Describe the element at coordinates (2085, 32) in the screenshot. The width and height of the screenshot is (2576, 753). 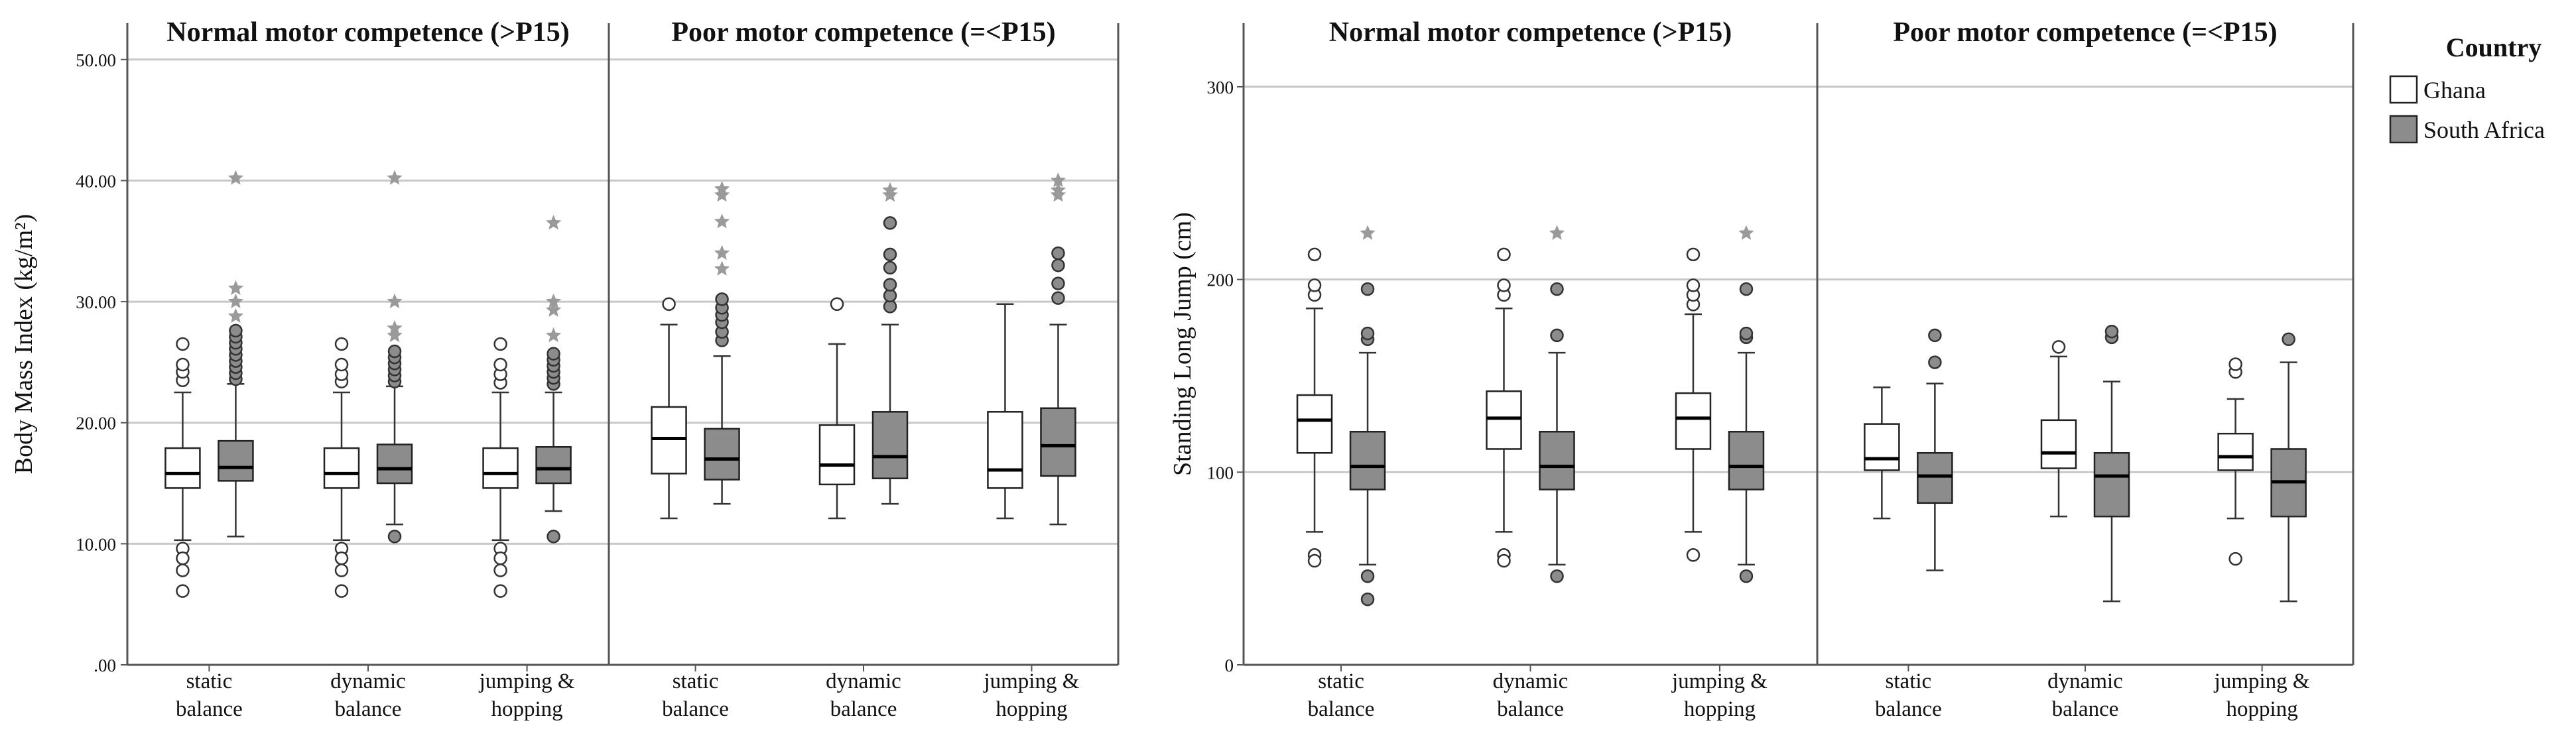
I see `panel-title: Poor motor competence (=<P15)` at that location.